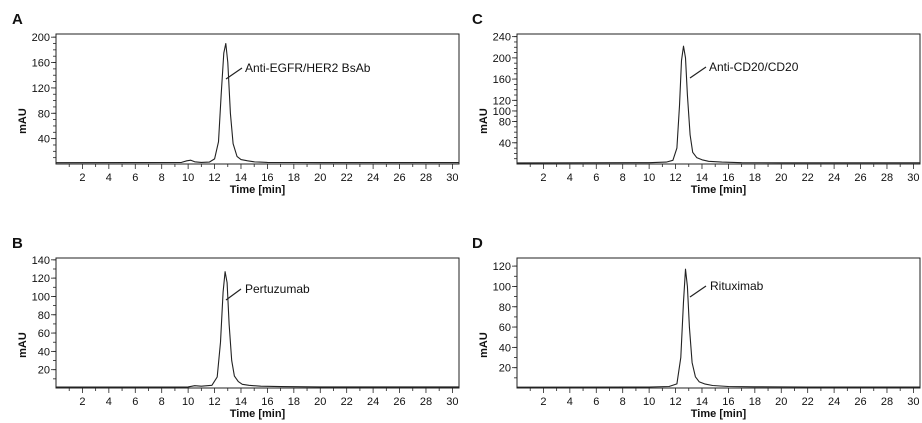 This screenshot has height=423, width=922. What do you see at coordinates (477, 243) in the screenshot?
I see `panel-letter: D` at bounding box center [477, 243].